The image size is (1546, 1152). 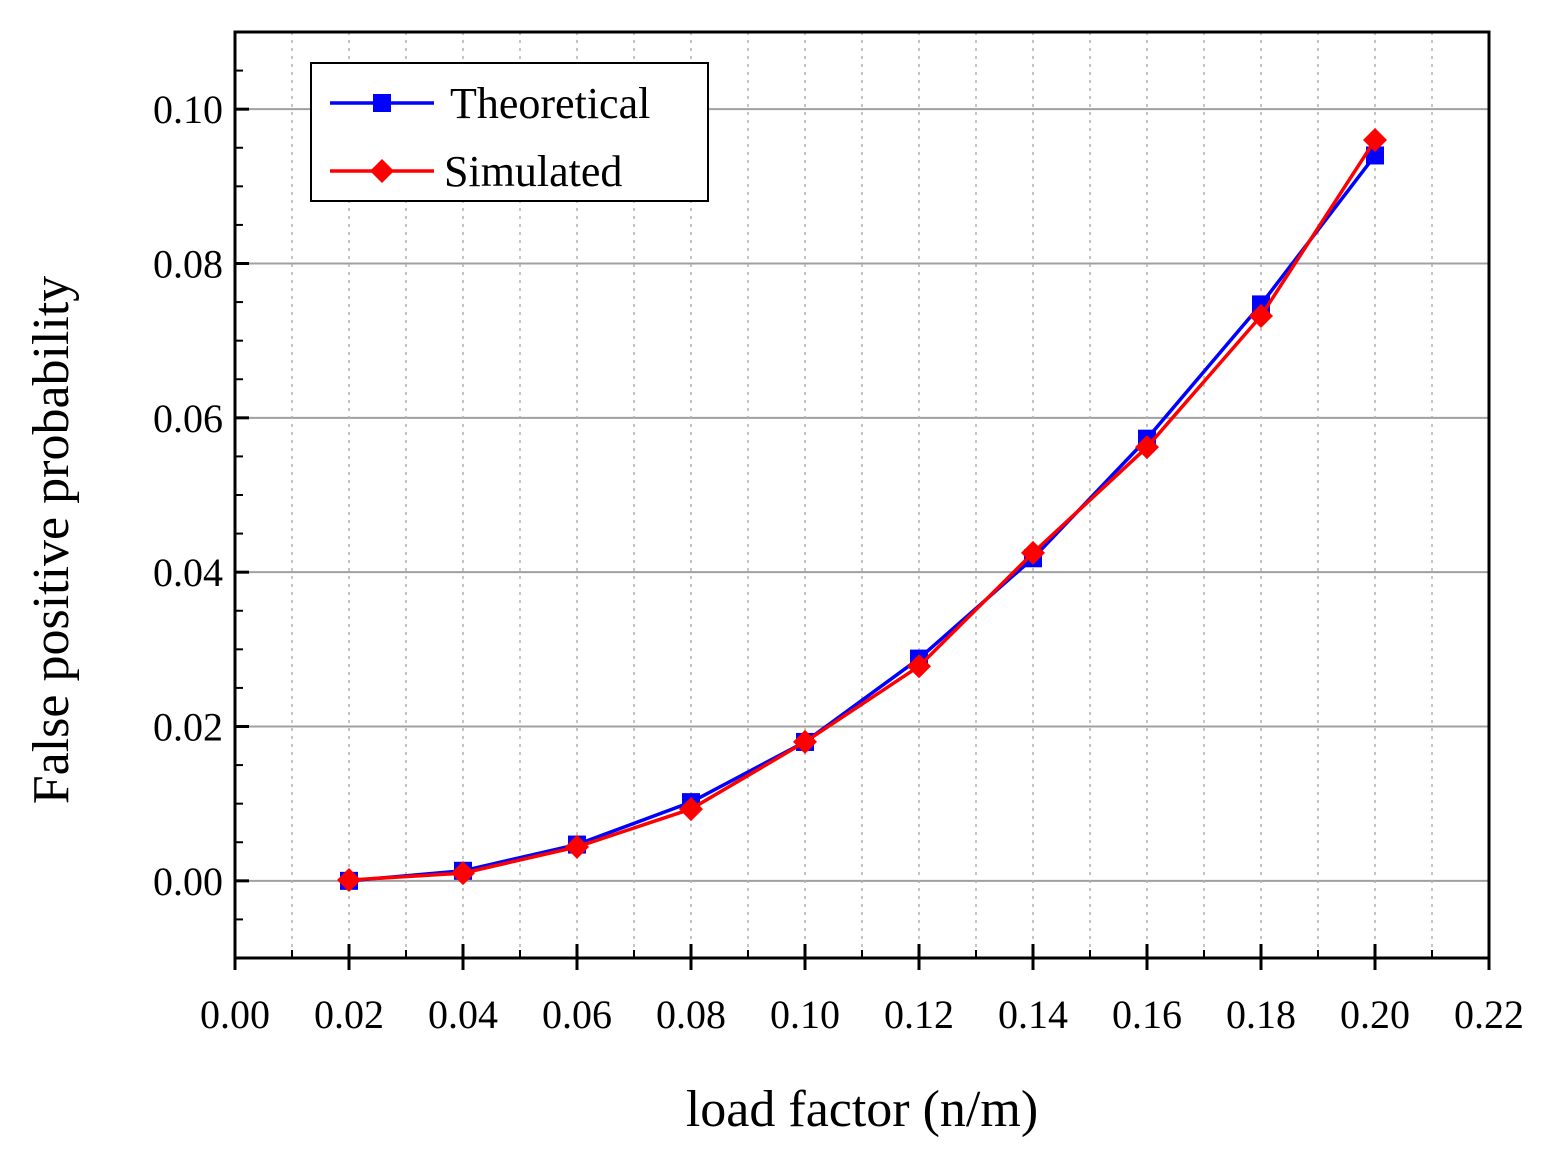 I want to click on x-tick-label: 0.16, so click(x=1147, y=1014).